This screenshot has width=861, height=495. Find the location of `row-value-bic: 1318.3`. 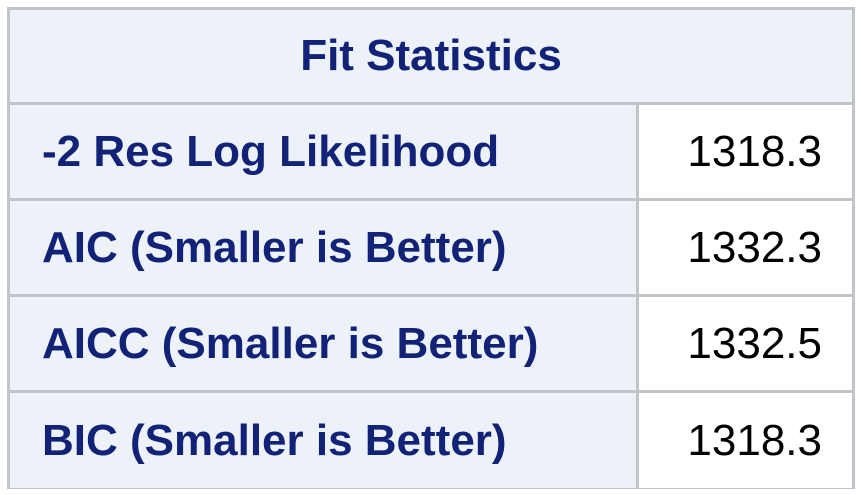

row-value-bic: 1318.3 is located at coordinates (745, 440).